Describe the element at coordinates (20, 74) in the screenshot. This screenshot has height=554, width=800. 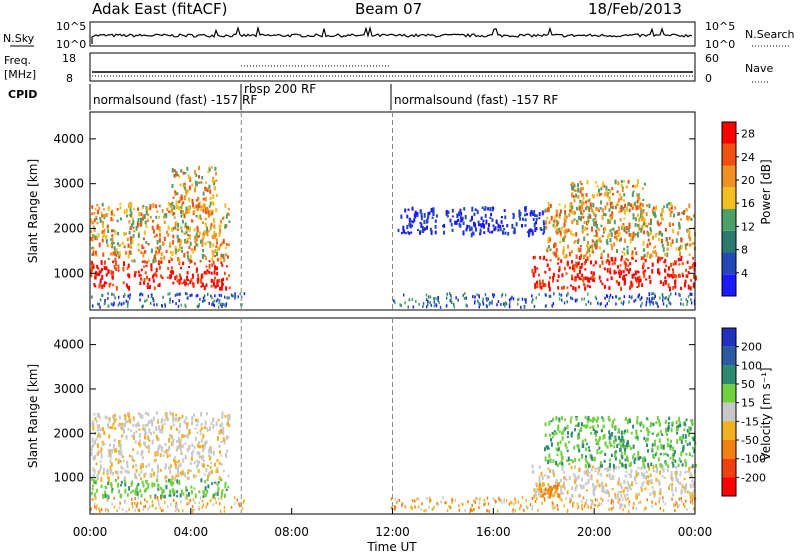
I see `freq-label-bottom: [MHz]` at that location.